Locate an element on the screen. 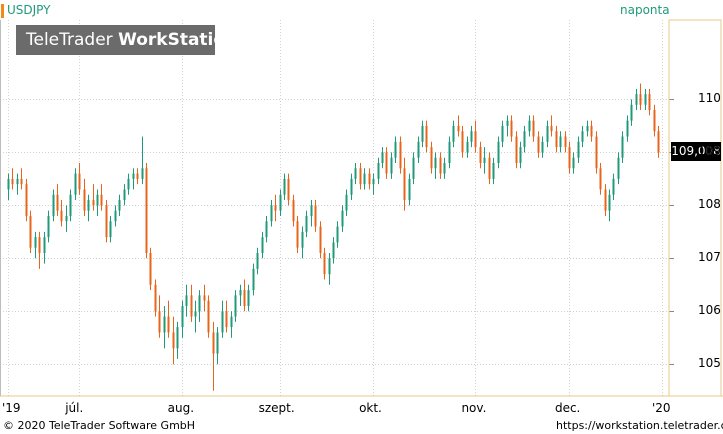 The image size is (723, 434). watermark-product: WorkStation is located at coordinates (178, 40).